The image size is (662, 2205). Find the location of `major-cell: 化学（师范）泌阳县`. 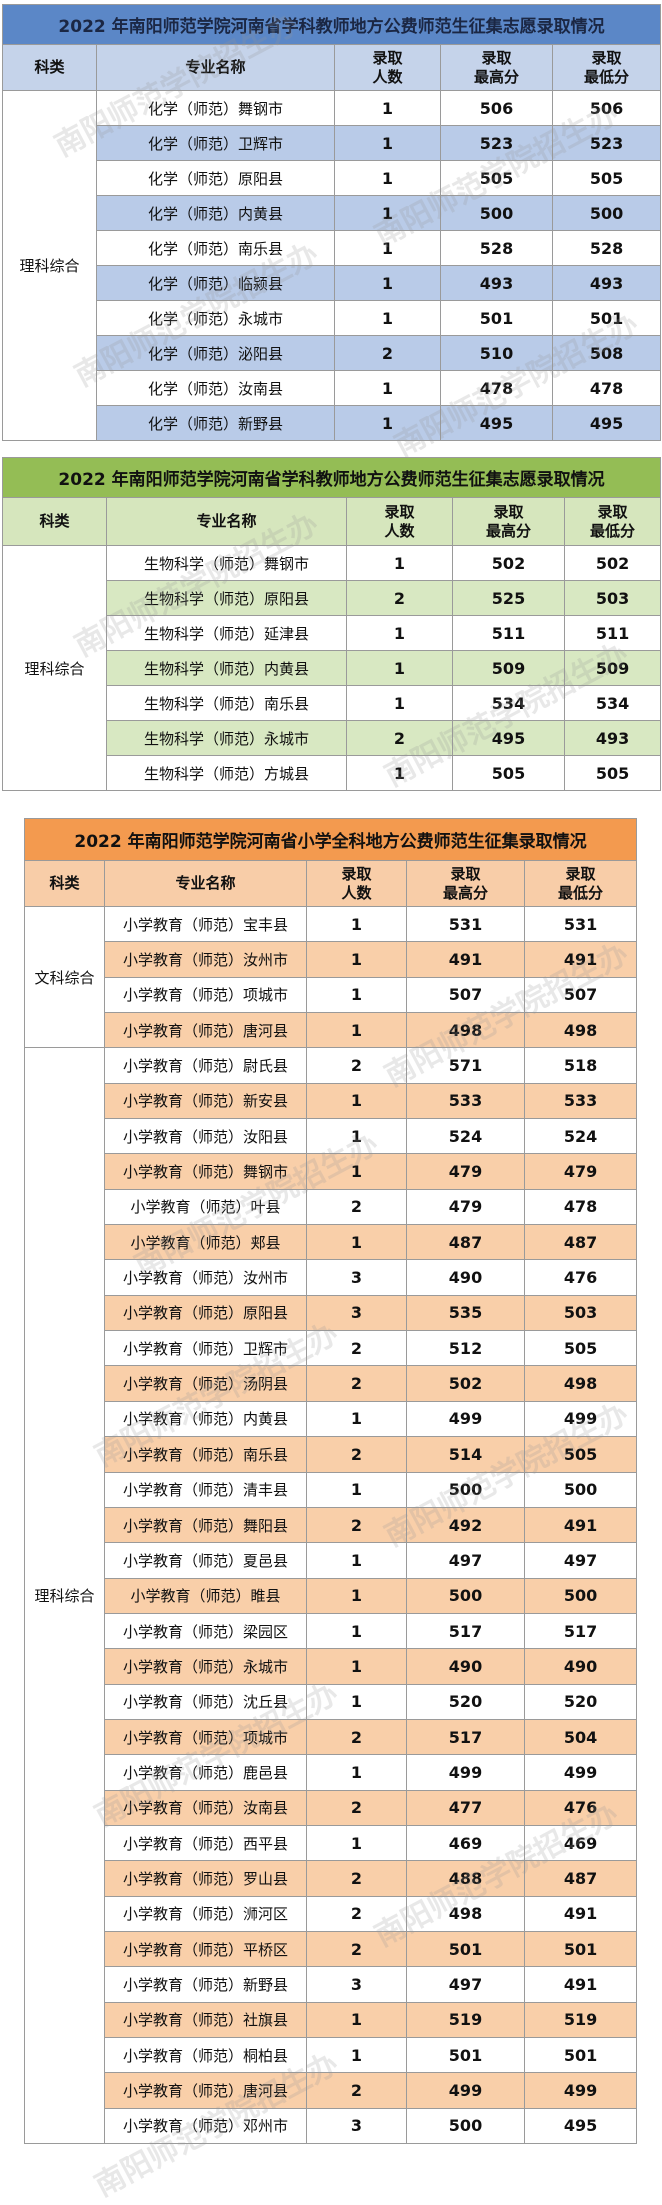

major-cell: 化学（师范）泌阳县 is located at coordinates (215, 353).